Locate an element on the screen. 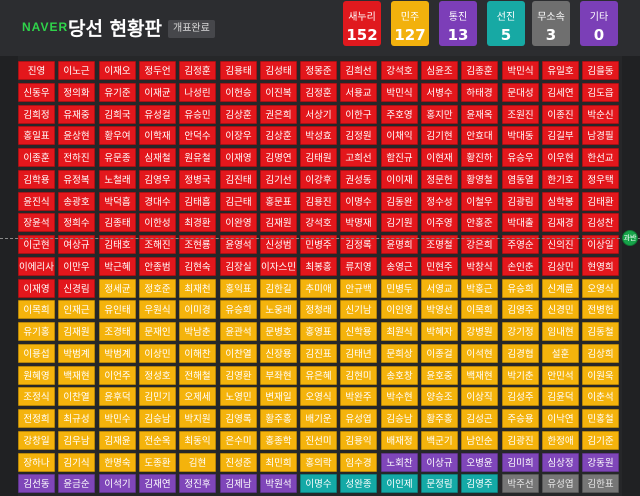  seat-cell: 김광림 is located at coordinates (520, 201).